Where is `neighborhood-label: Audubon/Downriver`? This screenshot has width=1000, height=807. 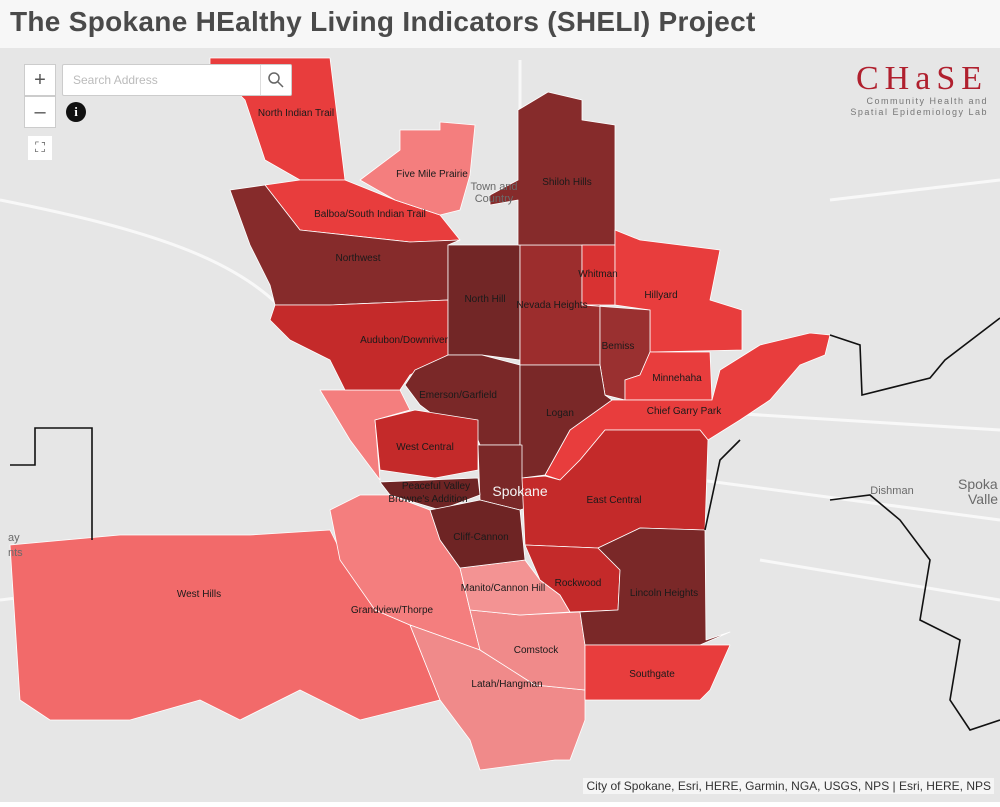
neighborhood-label: Audubon/Downriver is located at coordinates (404, 340).